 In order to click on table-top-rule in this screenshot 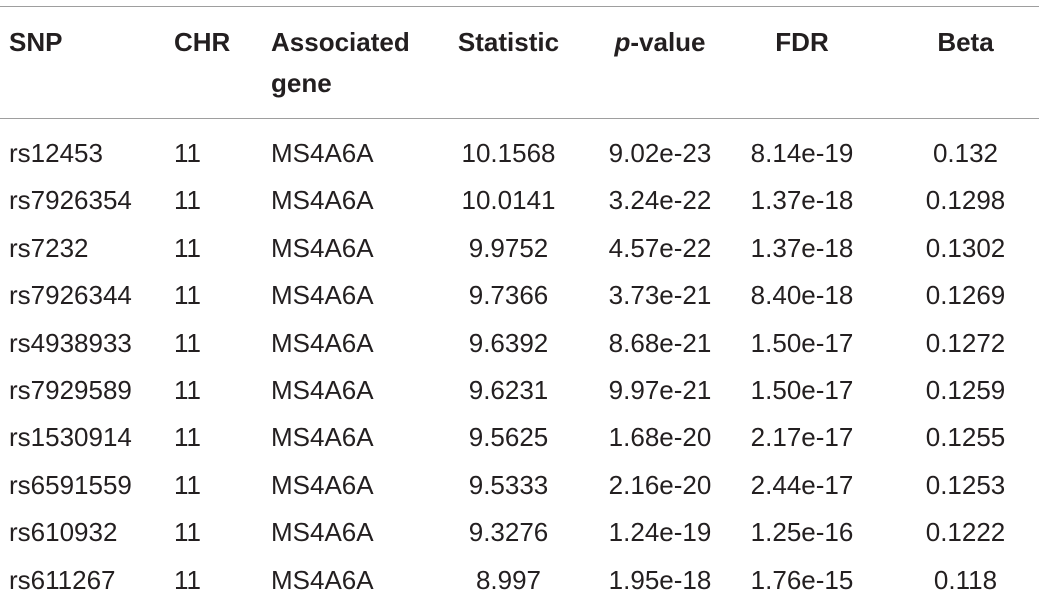, I will do `click(519, 6)`.